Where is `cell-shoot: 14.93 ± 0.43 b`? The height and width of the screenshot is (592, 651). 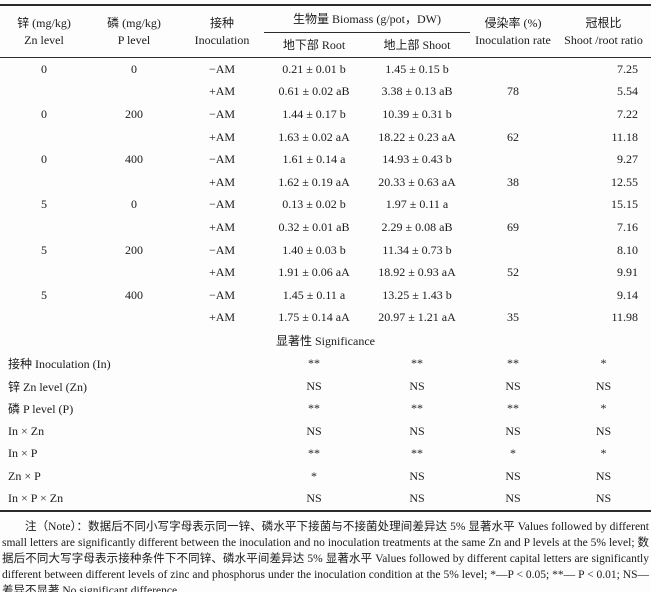 cell-shoot: 14.93 ± 0.43 b is located at coordinates (417, 159).